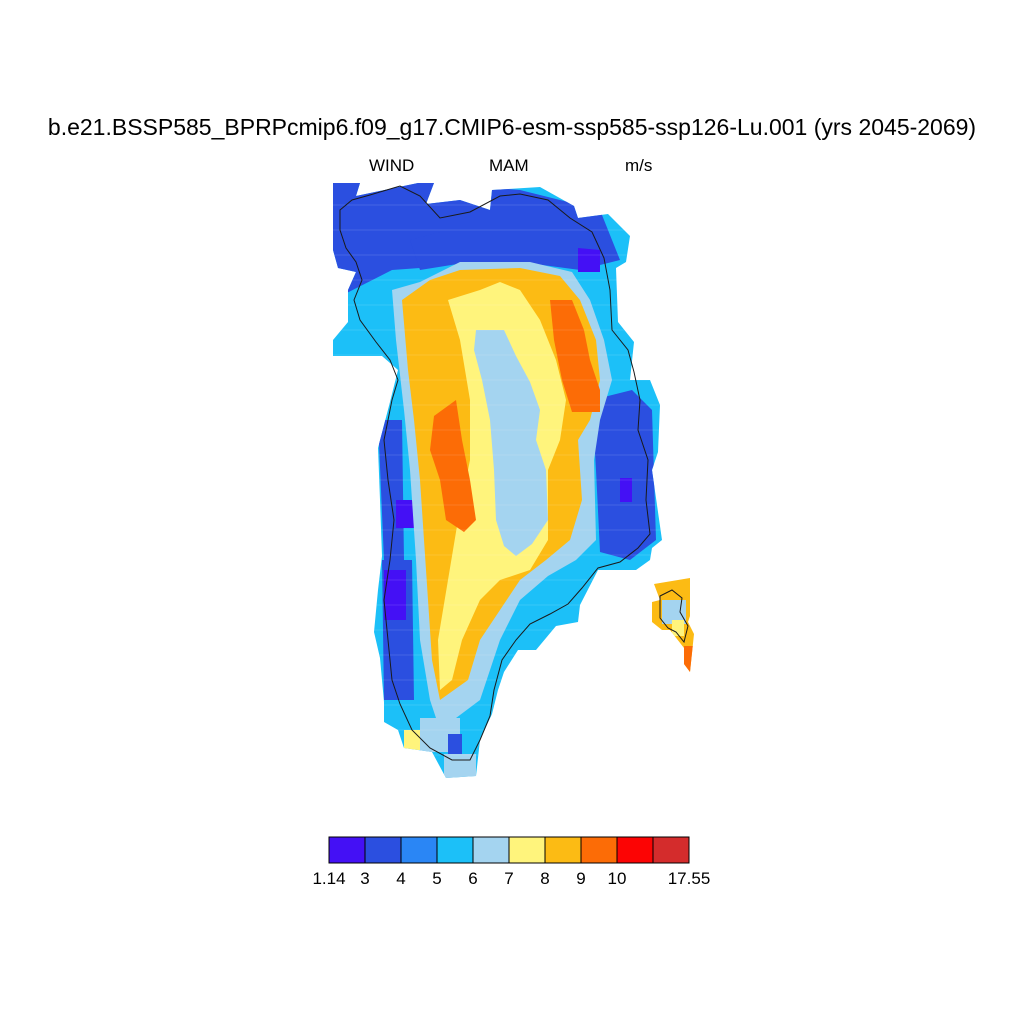  I want to click on units-label: m/s, so click(639, 165).